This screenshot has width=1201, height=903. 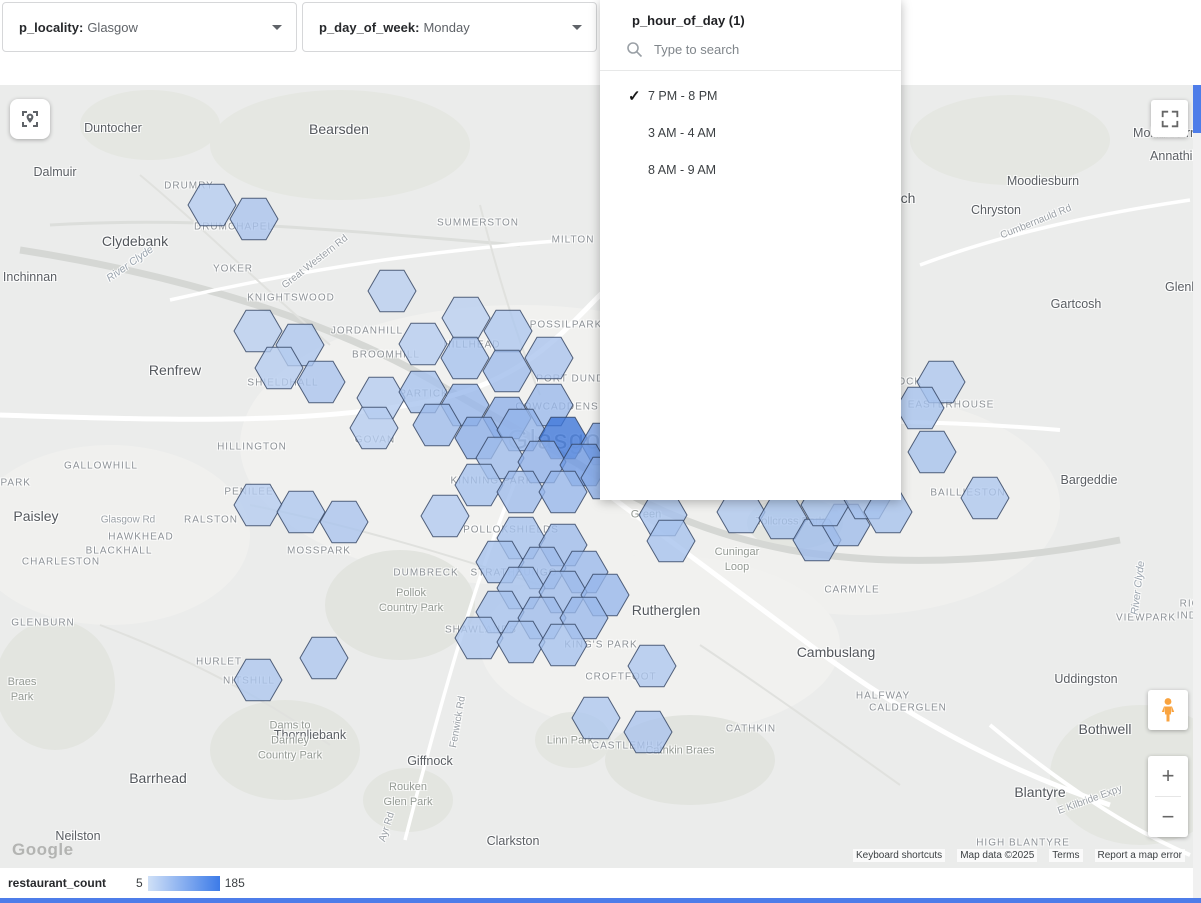 What do you see at coordinates (682, 169) in the screenshot?
I see `dropdown-option-label: 8 AM - 9 AM` at bounding box center [682, 169].